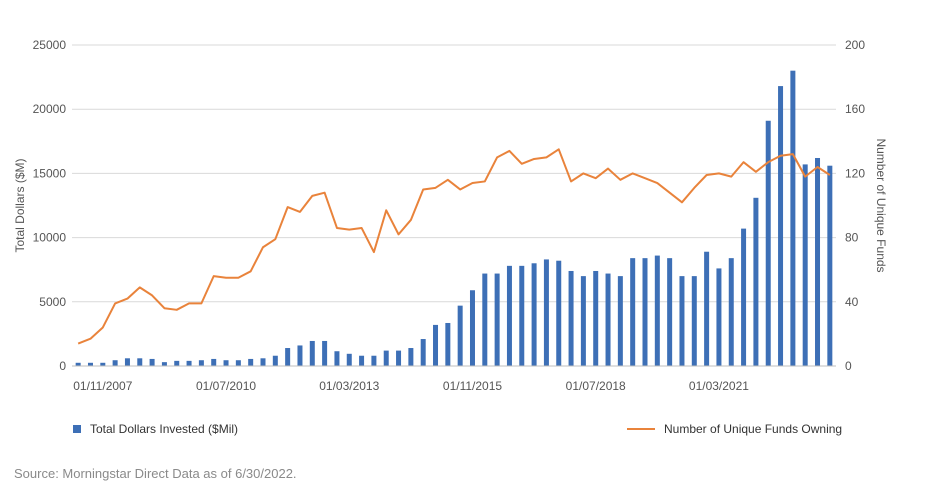 This screenshot has width=949, height=492. Describe the element at coordinates (852, 302) in the screenshot. I see `y-right-tick-label: 40` at that location.